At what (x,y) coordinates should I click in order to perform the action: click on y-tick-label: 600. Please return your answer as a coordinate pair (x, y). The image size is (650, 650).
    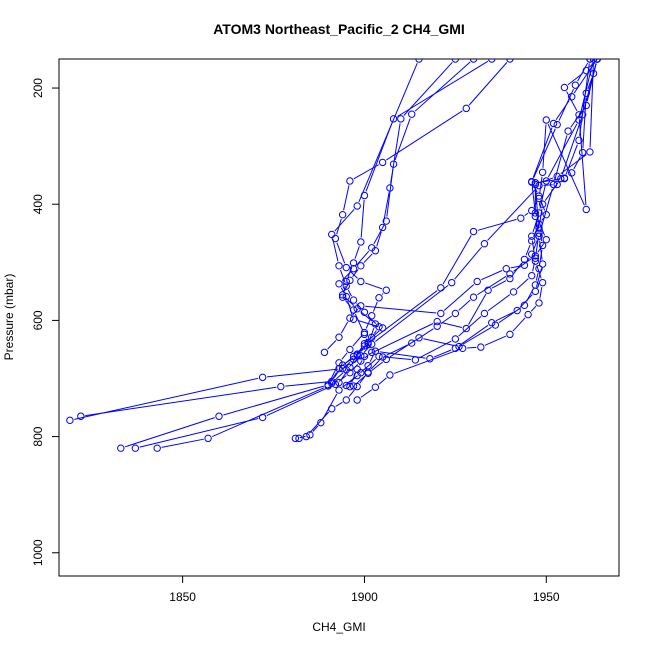
    Looking at the image, I should click on (38, 320).